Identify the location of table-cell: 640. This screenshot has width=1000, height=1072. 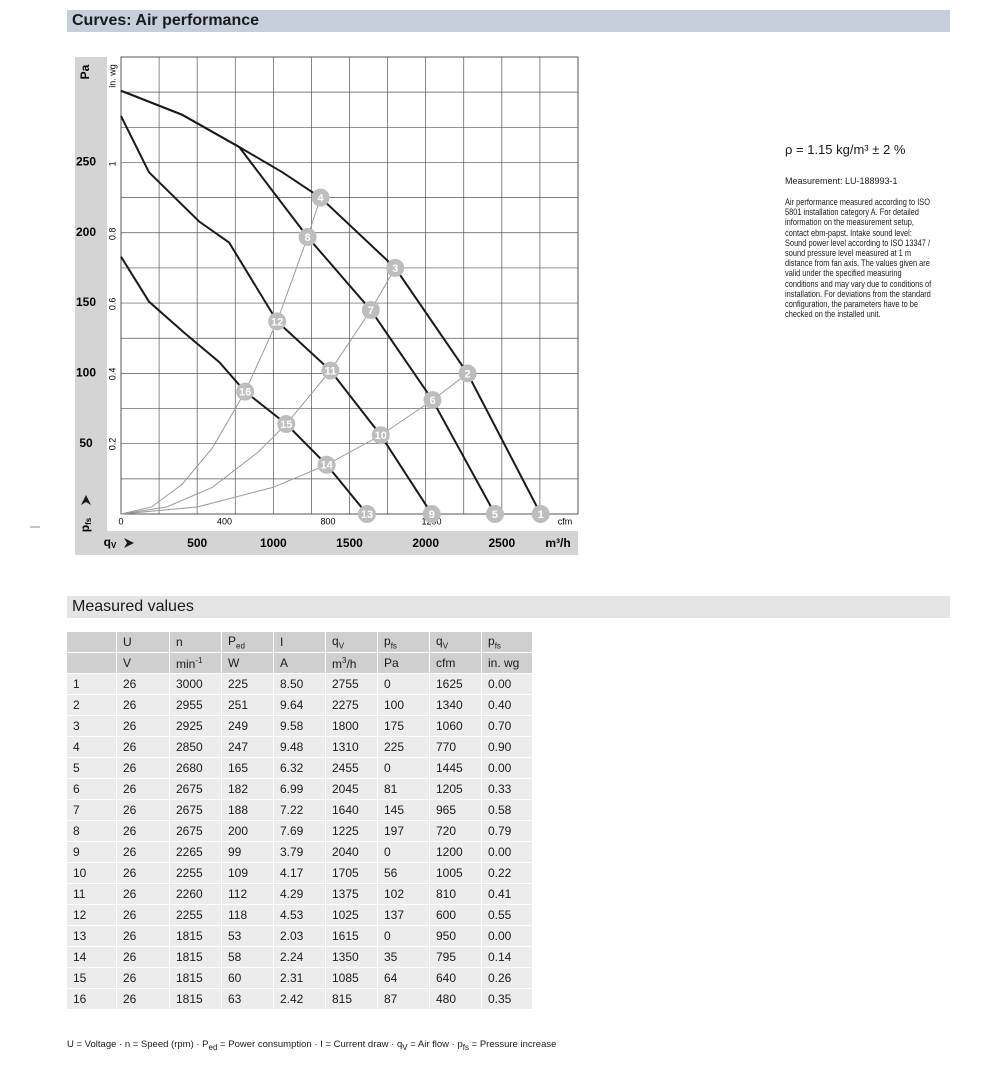
(456, 978).